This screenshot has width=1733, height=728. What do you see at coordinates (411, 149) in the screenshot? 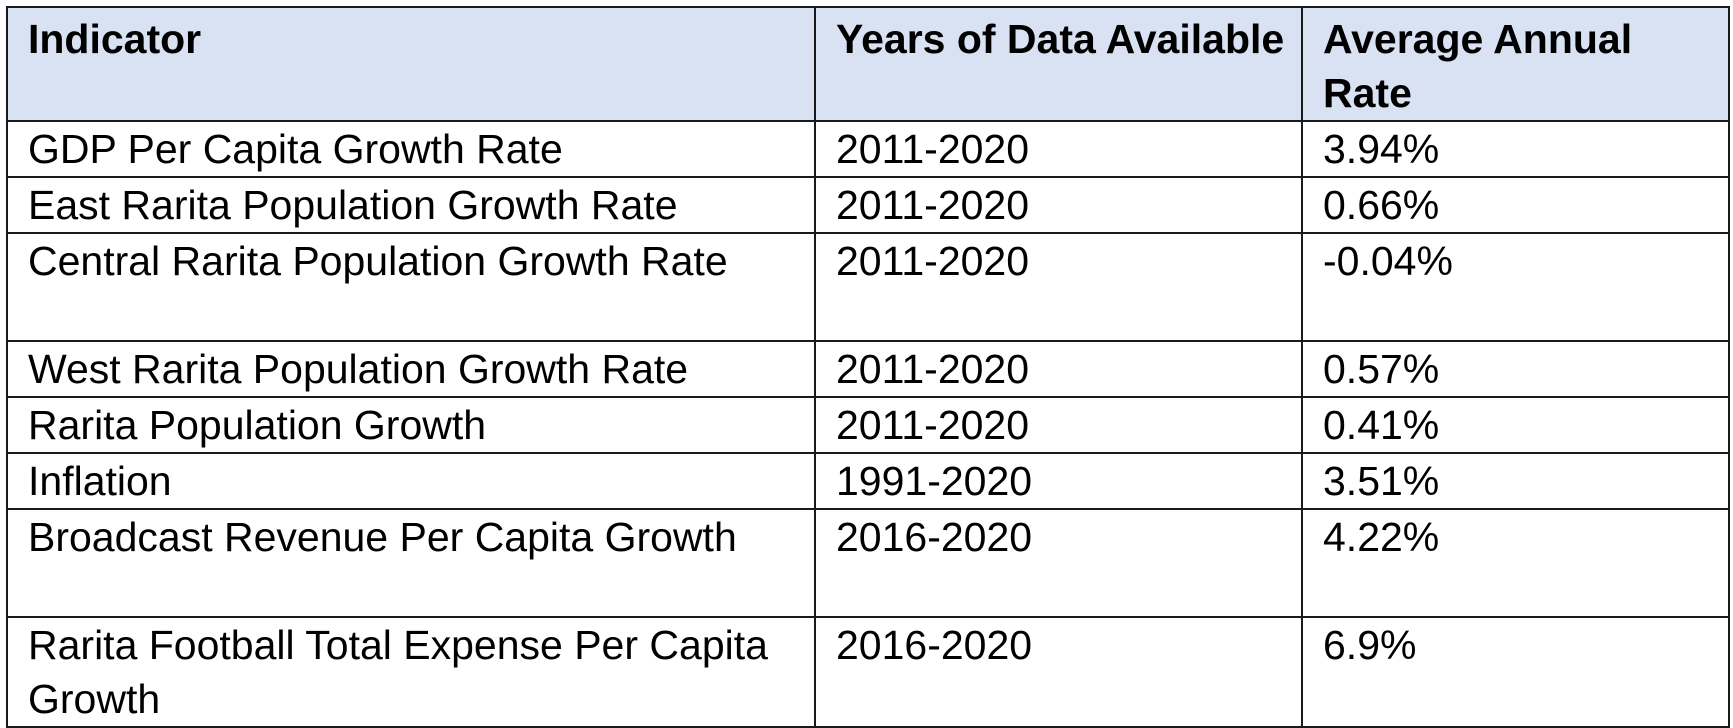
I see `cell-indicator: GDP Per Capita Growth Rate` at bounding box center [411, 149].